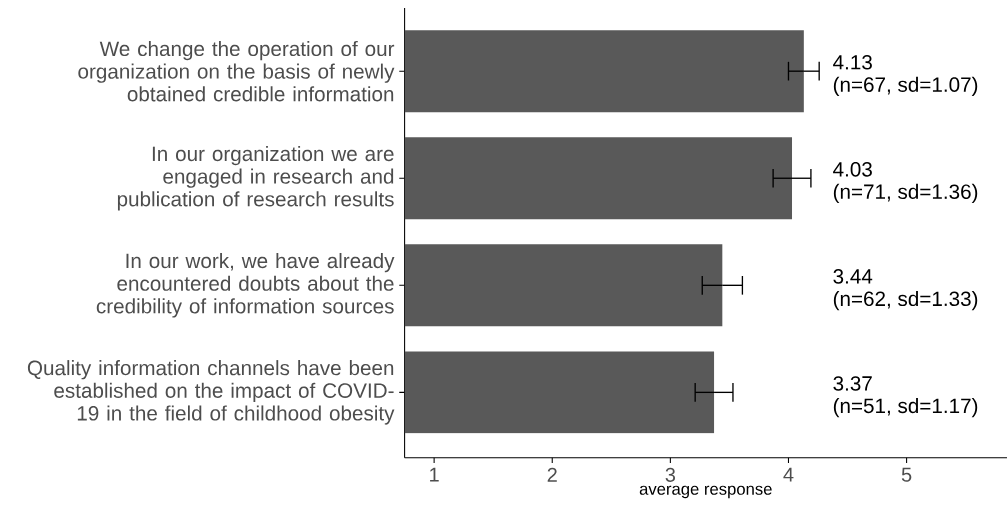 The width and height of the screenshot is (1007, 513). I want to click on x-tick-label: 4, so click(788, 474).